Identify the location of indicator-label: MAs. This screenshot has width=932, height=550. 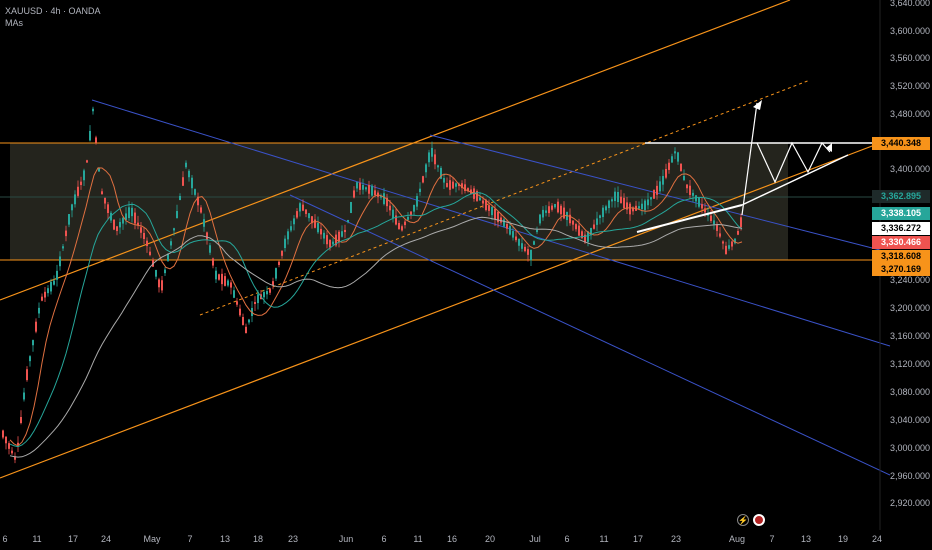
(14, 23).